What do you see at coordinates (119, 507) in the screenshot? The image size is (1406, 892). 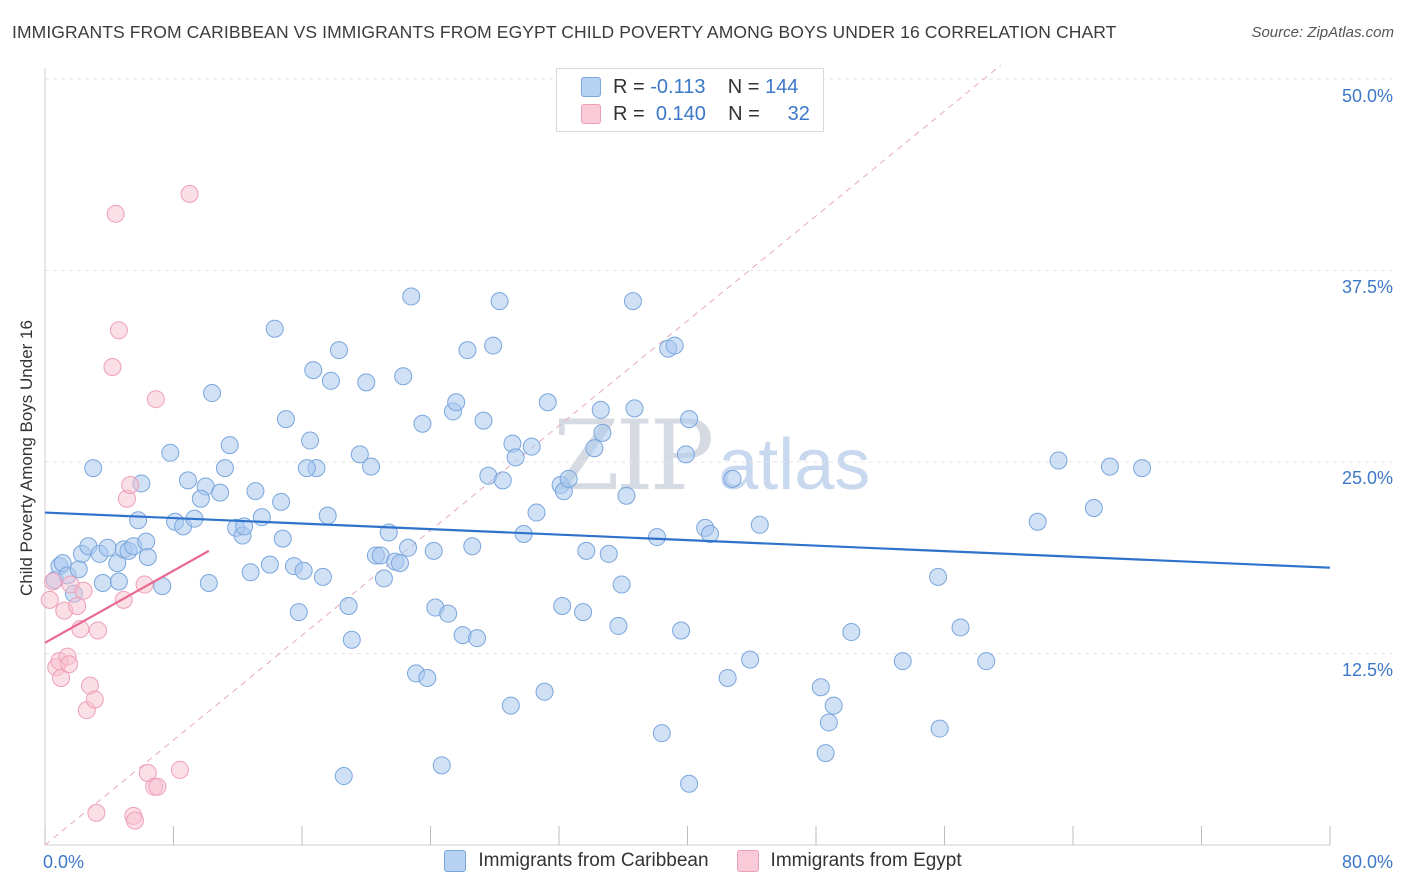 I see `egypt-points` at bounding box center [119, 507].